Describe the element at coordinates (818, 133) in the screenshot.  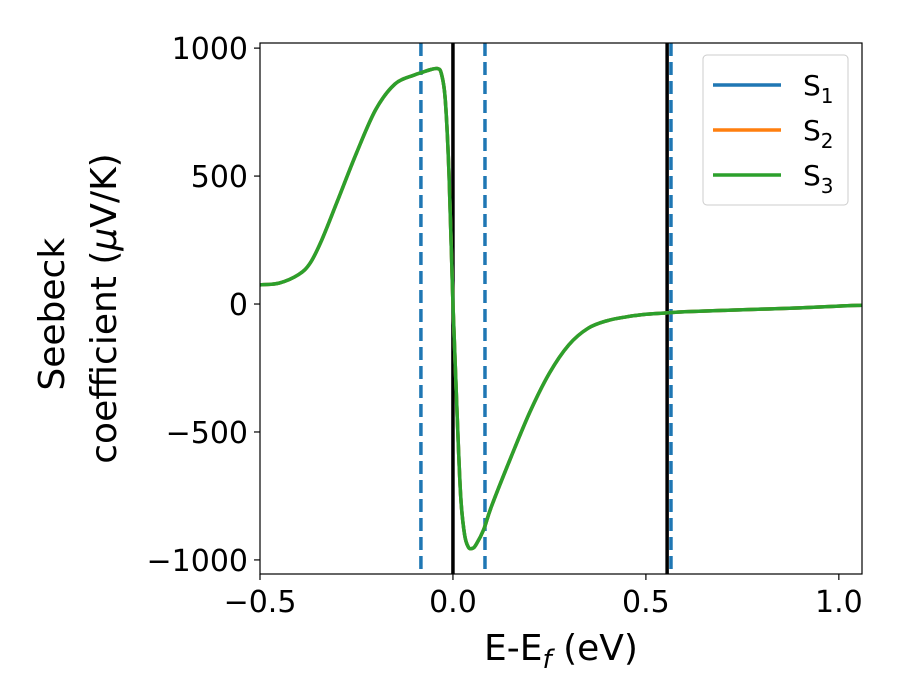
I see `legend-label-s2: S2` at that location.